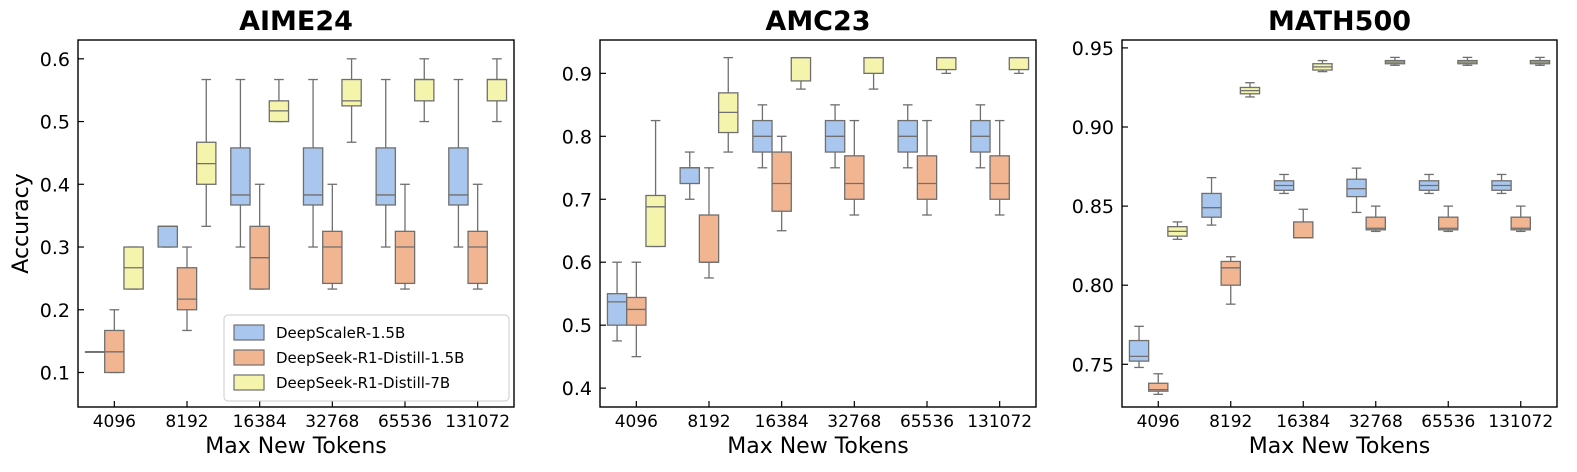  I want to click on ytick-label: 0.9, so click(577, 74).